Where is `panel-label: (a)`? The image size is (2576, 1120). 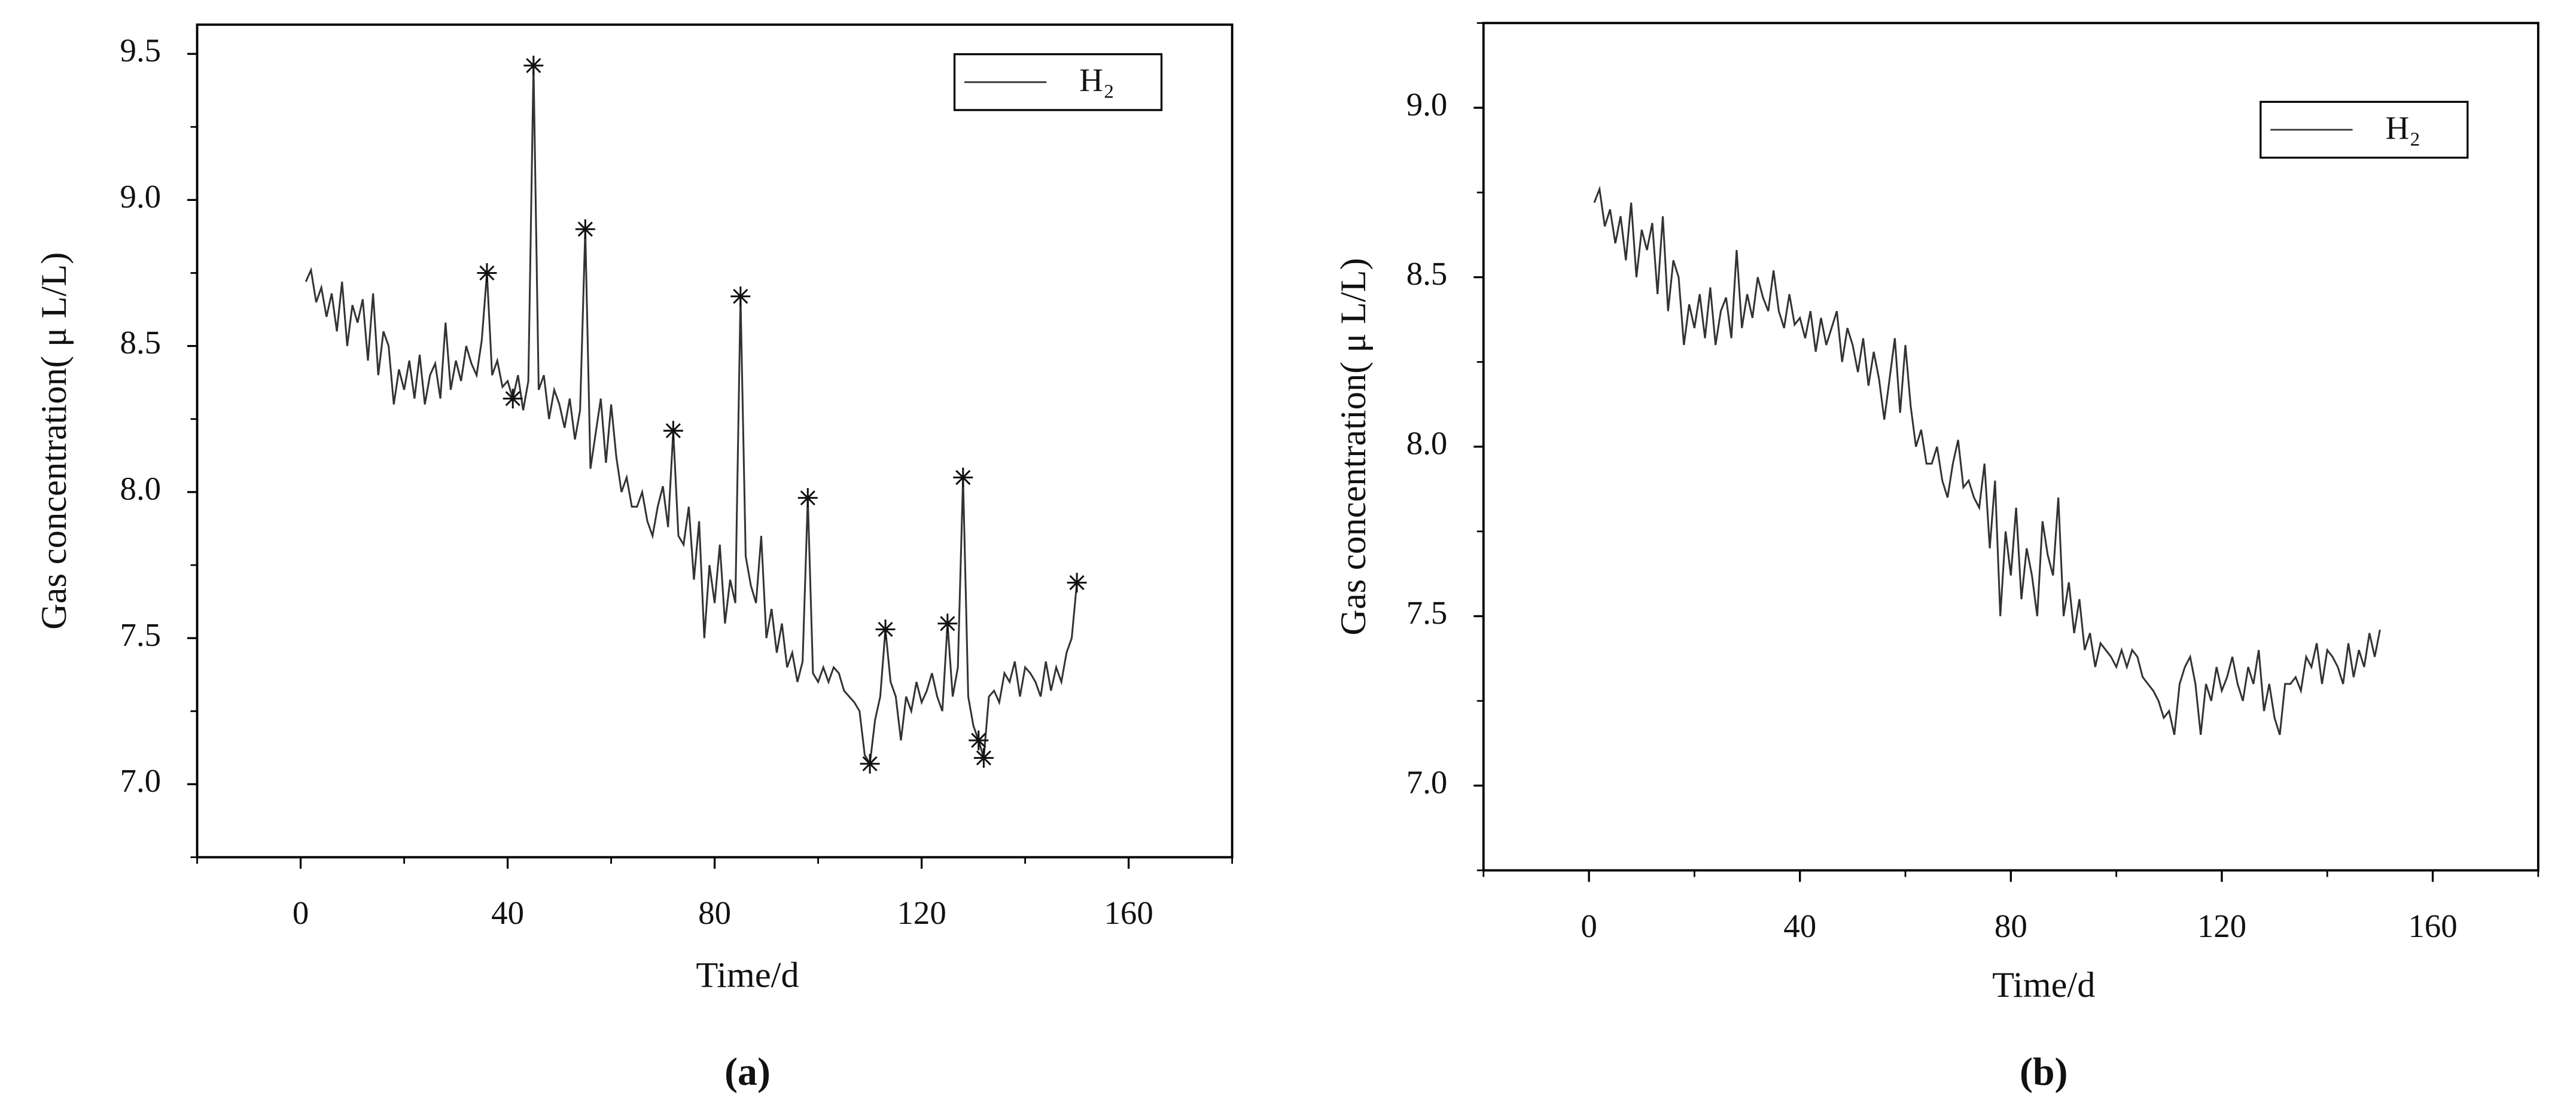 panel-label: (a) is located at coordinates (747, 1072).